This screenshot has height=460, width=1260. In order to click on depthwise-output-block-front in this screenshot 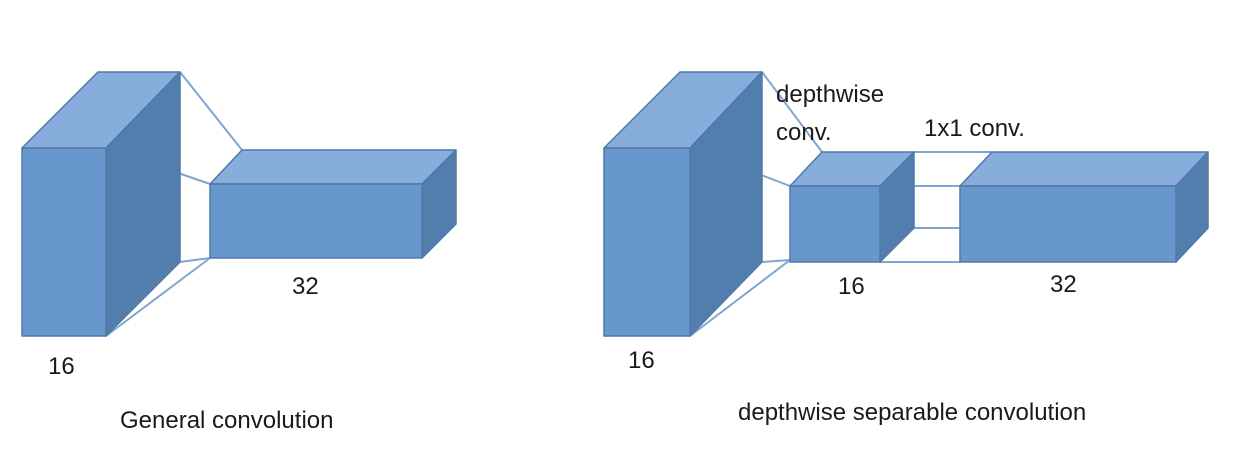, I will do `click(835, 224)`.